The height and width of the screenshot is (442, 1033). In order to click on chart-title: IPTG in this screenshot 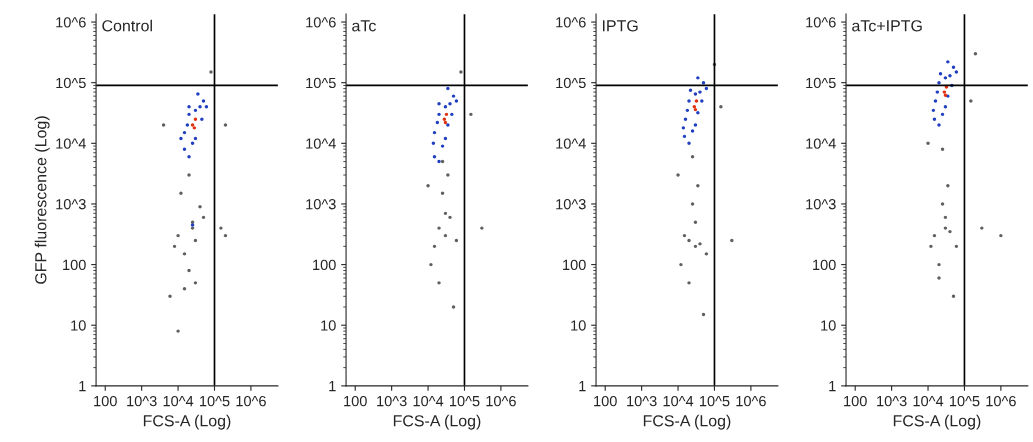, I will do `click(620, 26)`.